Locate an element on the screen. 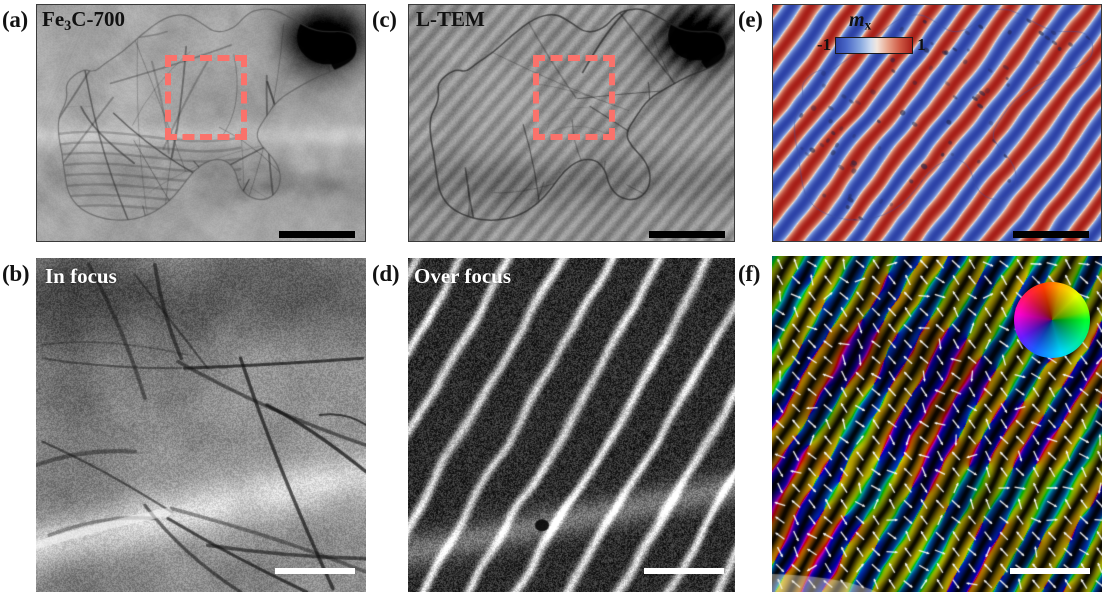  colorbar-title: mx is located at coordinates (860, 21).